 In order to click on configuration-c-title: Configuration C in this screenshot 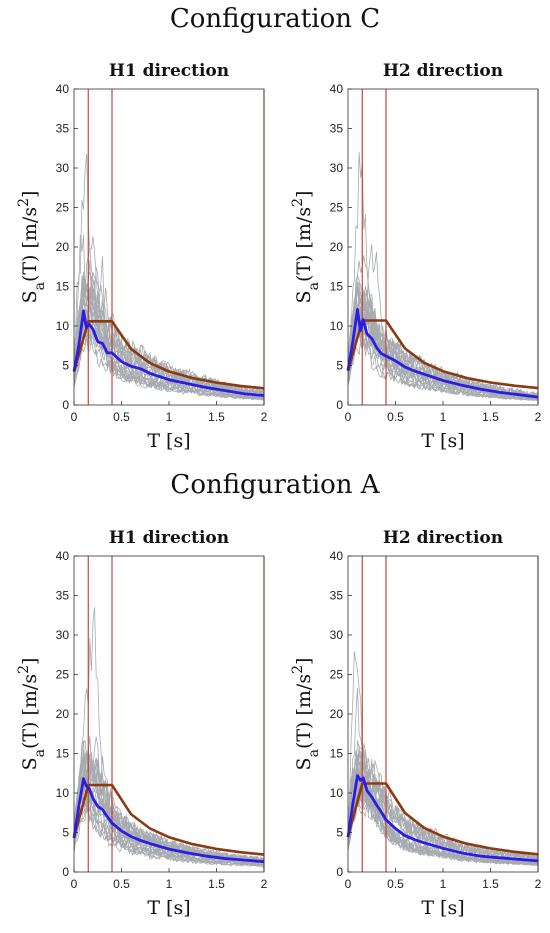, I will do `click(275, 19)`.